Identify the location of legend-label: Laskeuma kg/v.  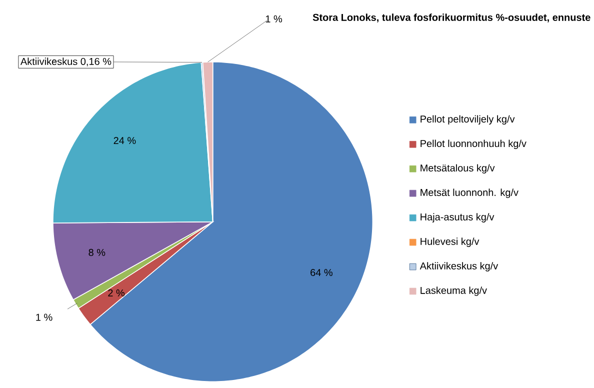
(453, 291).